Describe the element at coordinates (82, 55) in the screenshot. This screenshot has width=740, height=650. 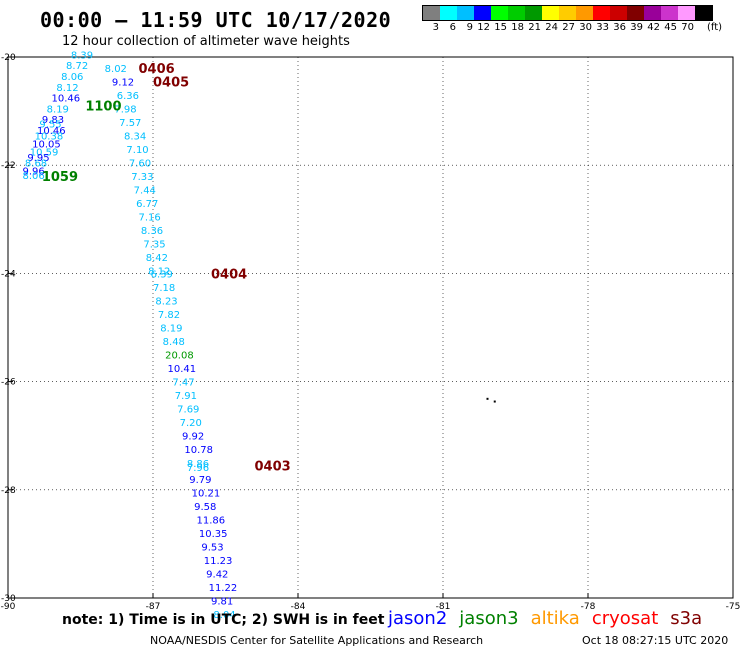
I see `swh-reading: 8.39` at that location.